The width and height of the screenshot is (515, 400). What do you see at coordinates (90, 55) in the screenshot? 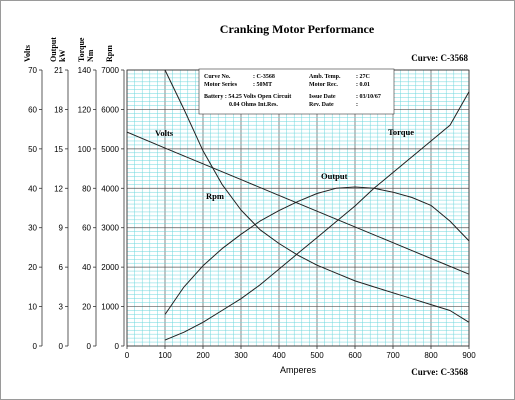
I see `y-axis-unit-2: Nm` at bounding box center [90, 55].